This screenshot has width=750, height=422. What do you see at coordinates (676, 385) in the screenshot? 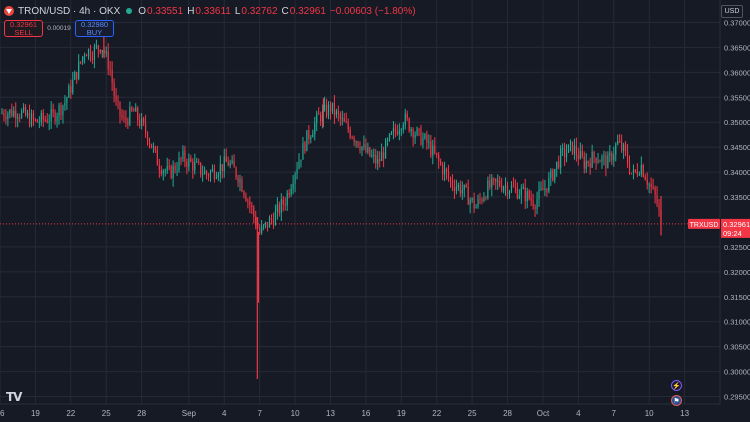
I see `lightning-icon: ⚡` at bounding box center [676, 385].